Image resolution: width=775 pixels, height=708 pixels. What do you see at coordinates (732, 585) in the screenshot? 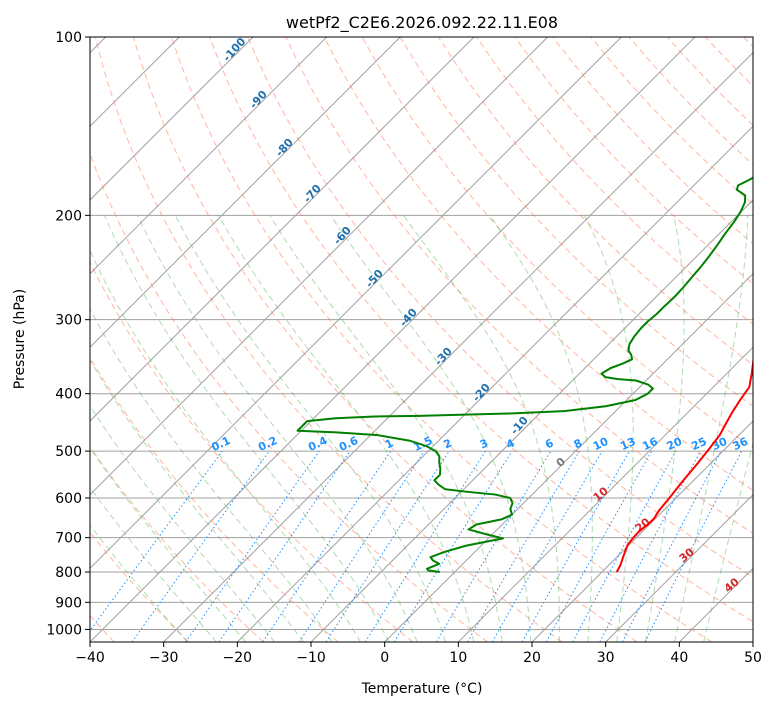
I see `moist-adiabat-label: 40` at bounding box center [732, 585].